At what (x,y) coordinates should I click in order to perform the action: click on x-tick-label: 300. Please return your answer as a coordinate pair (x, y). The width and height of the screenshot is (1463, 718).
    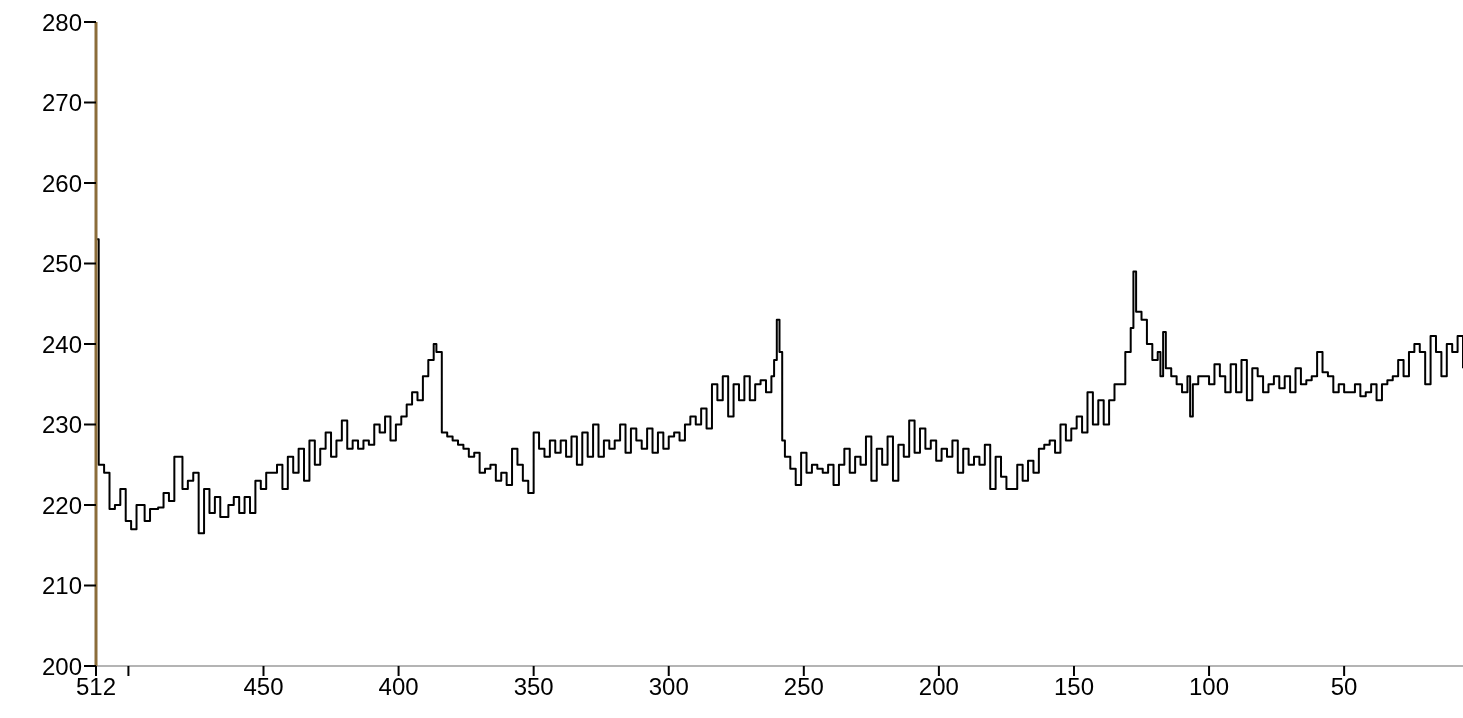
    Looking at the image, I should click on (668, 687).